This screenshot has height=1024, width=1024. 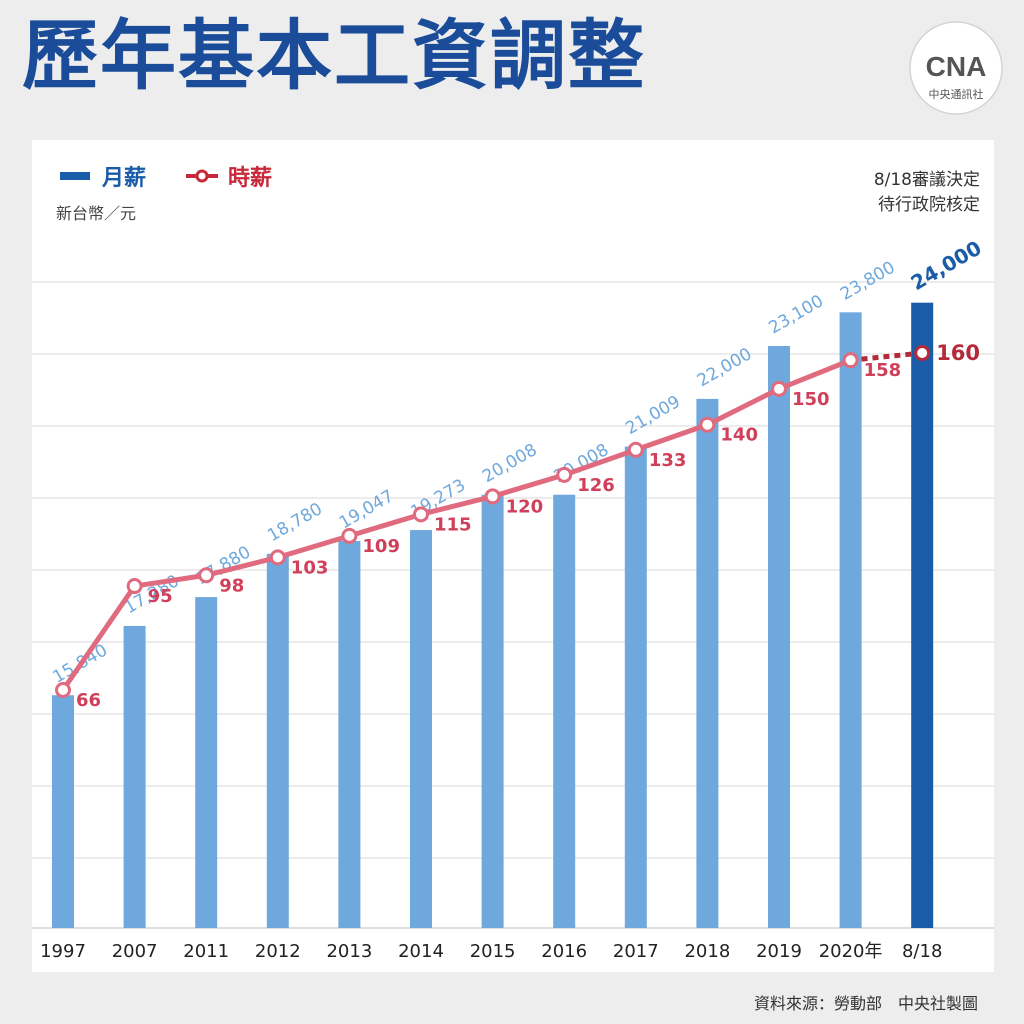 What do you see at coordinates (564, 711) in the screenshot?
I see `bar-2016` at bounding box center [564, 711].